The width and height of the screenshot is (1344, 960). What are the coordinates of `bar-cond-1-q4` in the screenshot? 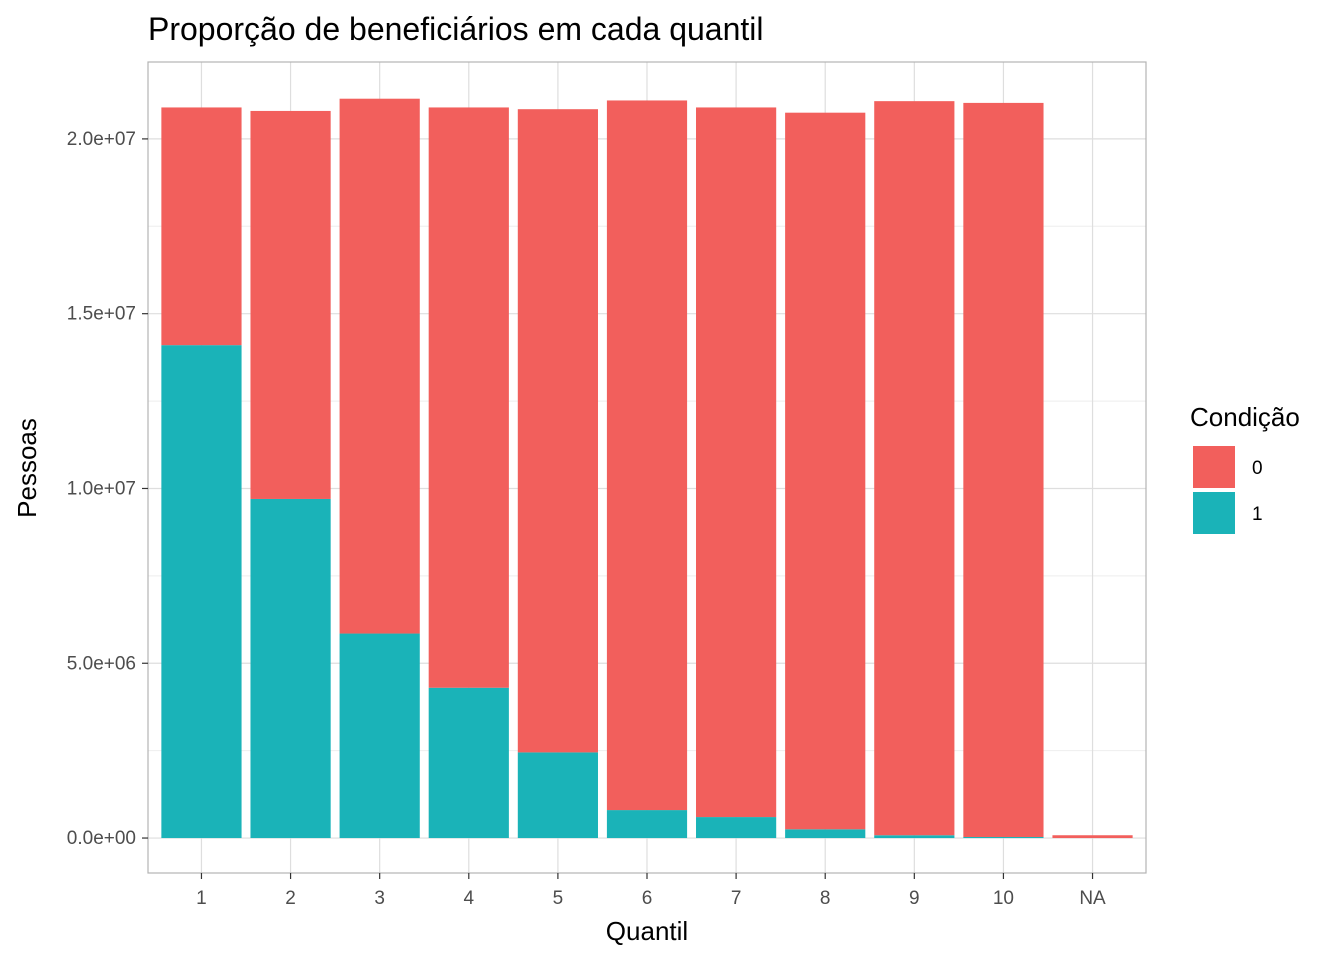 It's located at (468, 763).